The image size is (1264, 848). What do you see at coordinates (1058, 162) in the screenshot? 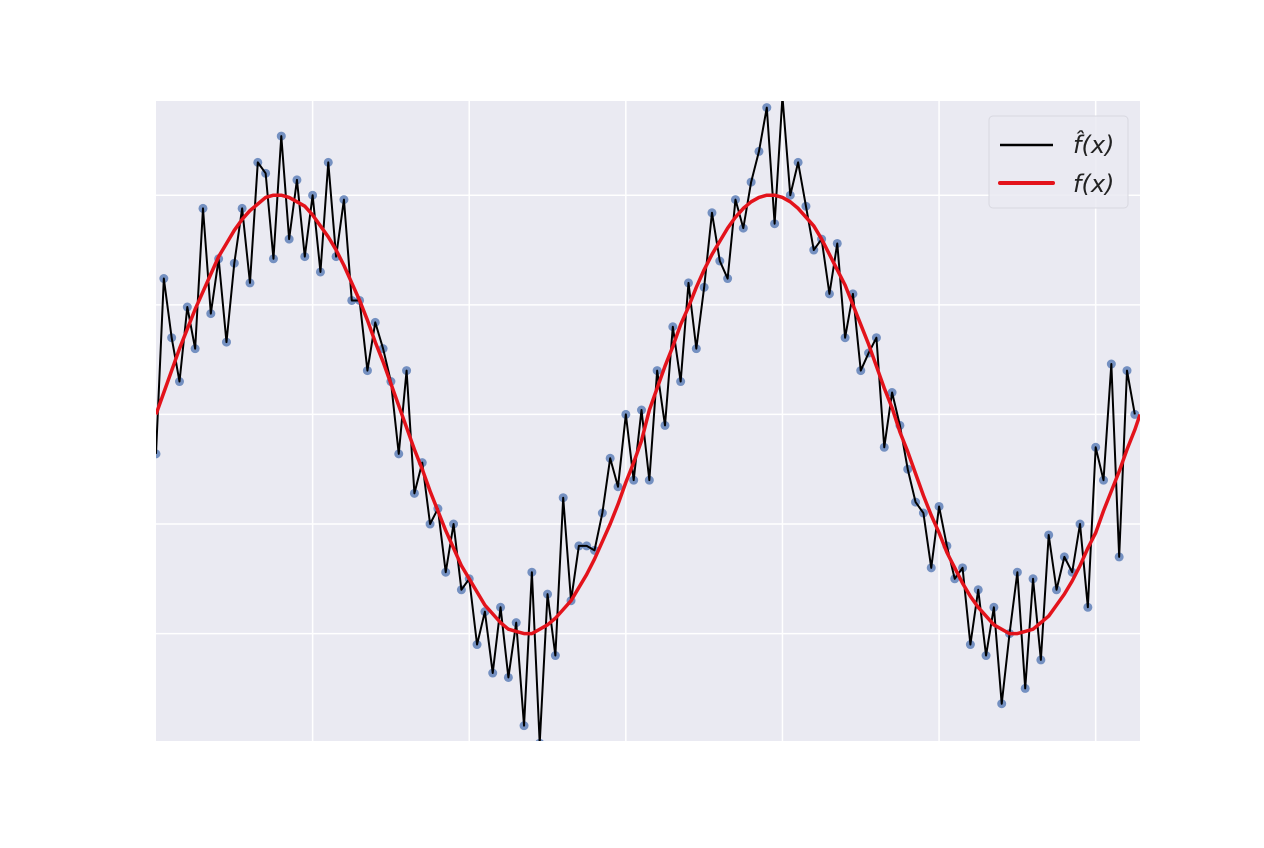
I see `legend: f̂(x) f(x)` at bounding box center [1058, 162].